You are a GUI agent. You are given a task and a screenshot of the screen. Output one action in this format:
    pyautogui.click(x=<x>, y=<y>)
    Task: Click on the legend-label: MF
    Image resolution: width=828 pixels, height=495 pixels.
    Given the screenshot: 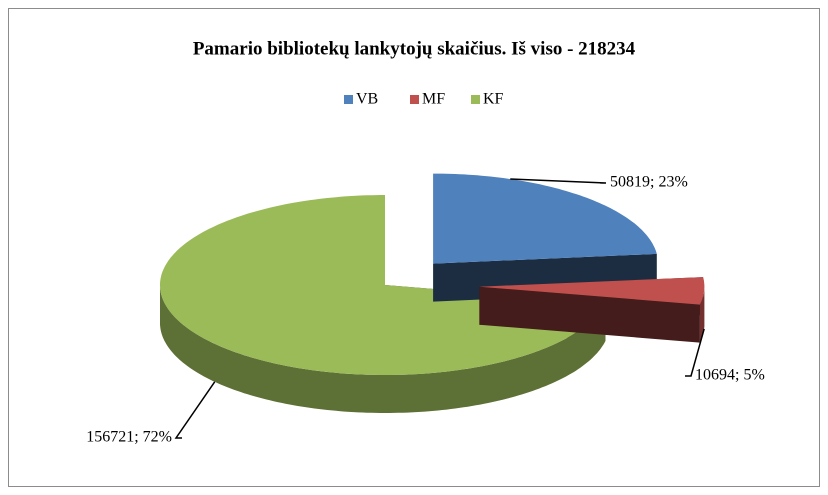 What is the action you would take?
    pyautogui.click(x=433, y=99)
    